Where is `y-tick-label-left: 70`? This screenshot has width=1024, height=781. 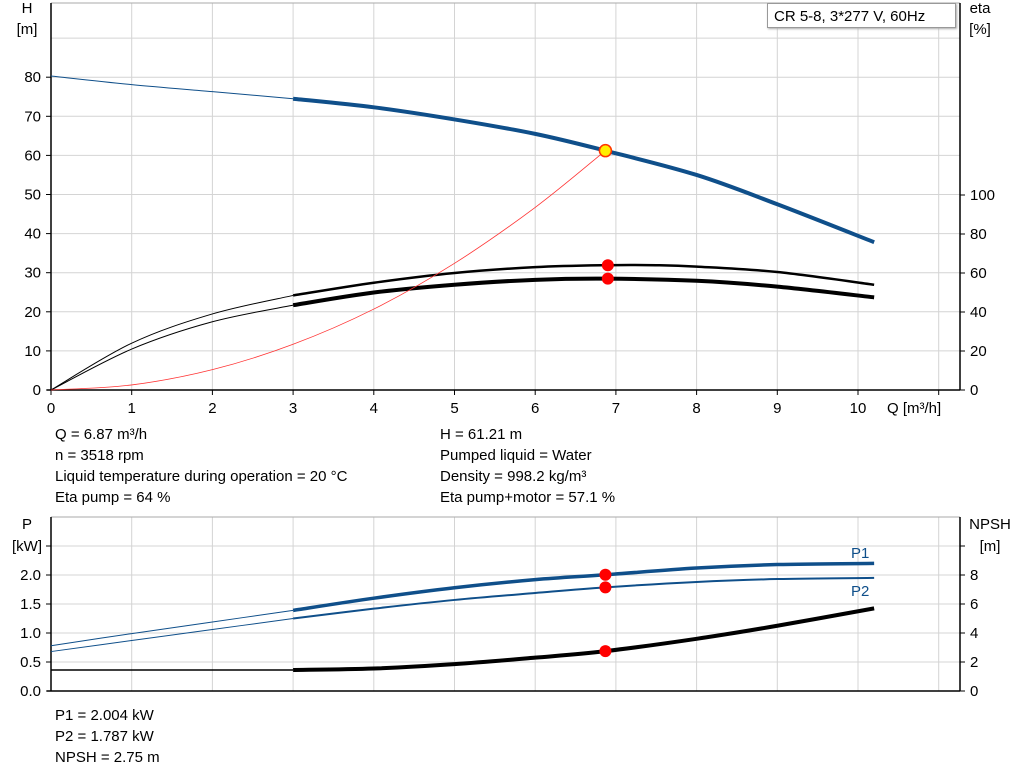
y-tick-label-left: 70 is located at coordinates (32, 116).